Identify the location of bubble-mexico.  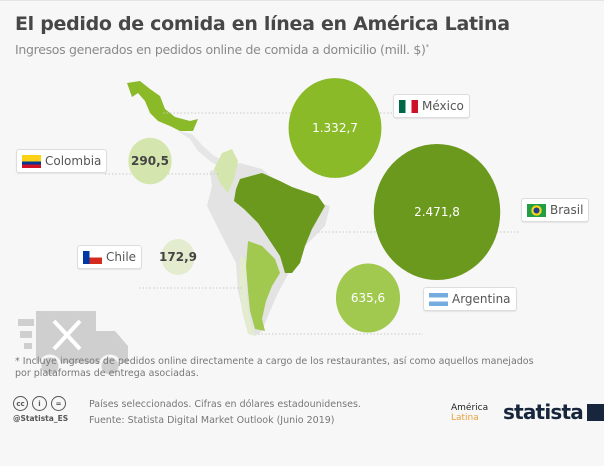
(335, 128).